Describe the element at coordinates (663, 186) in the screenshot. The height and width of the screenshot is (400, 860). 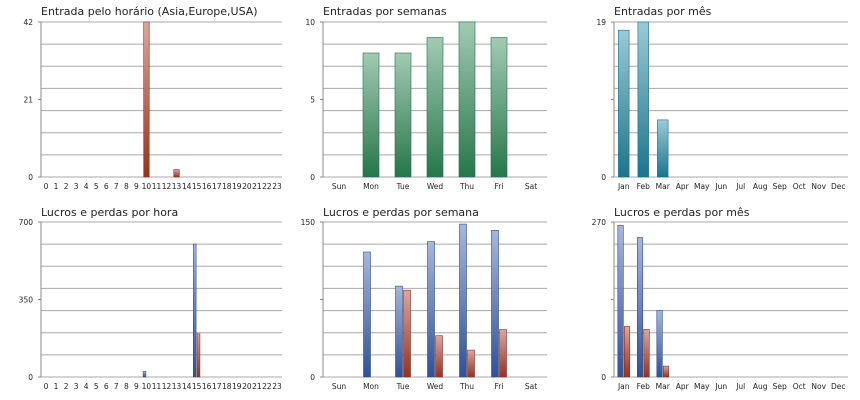
I see `x-tick-label: Mar` at that location.